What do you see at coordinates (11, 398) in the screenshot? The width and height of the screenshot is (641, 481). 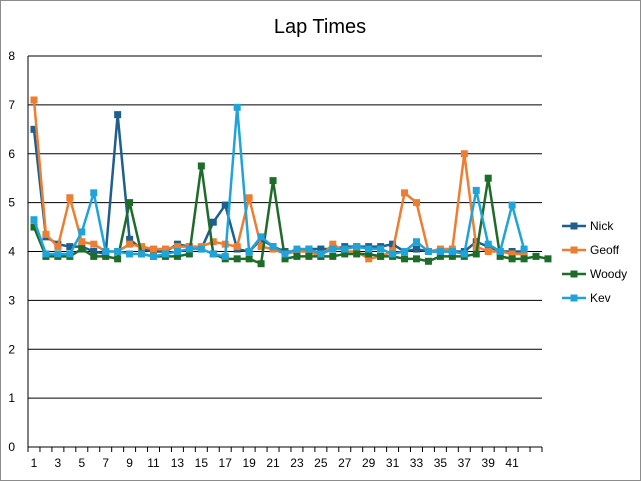 I see `y-tick-label: 1` at bounding box center [11, 398].